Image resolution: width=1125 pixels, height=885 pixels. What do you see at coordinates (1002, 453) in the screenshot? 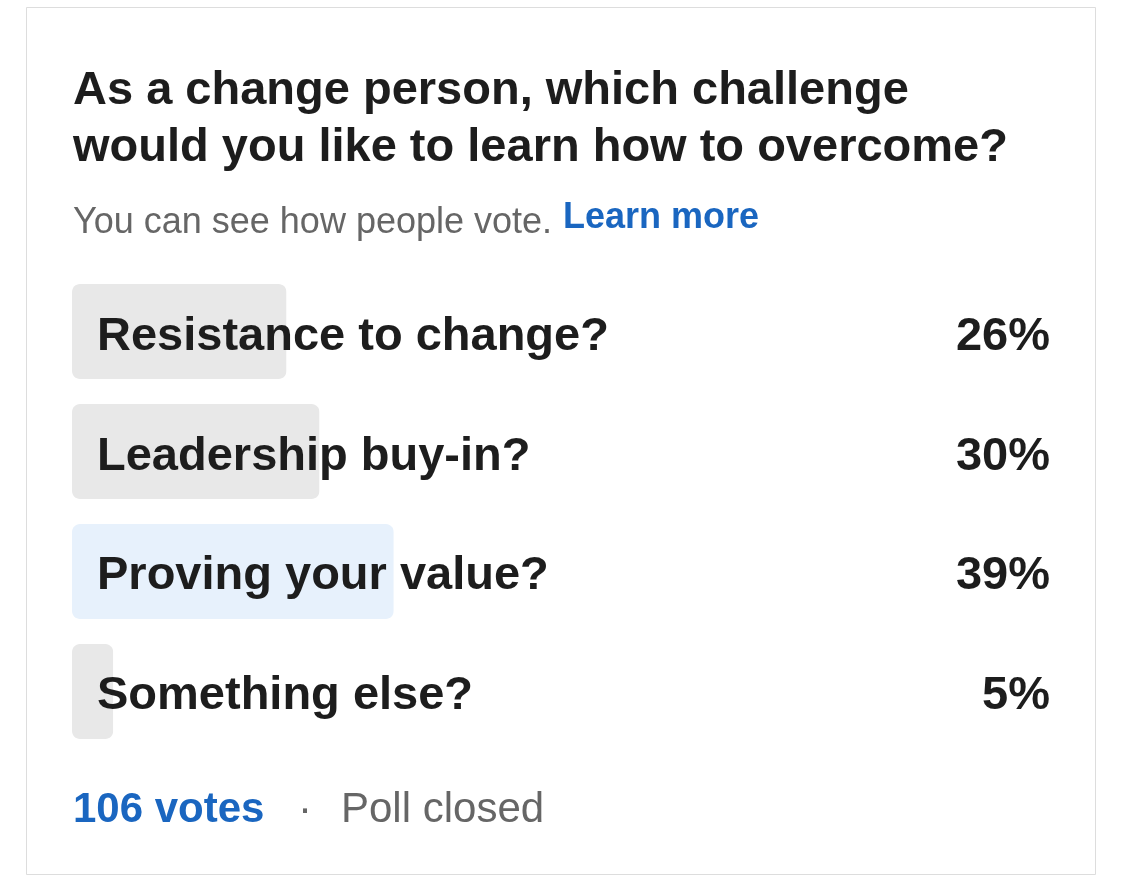
I see `data-label: 30%` at bounding box center [1002, 453].